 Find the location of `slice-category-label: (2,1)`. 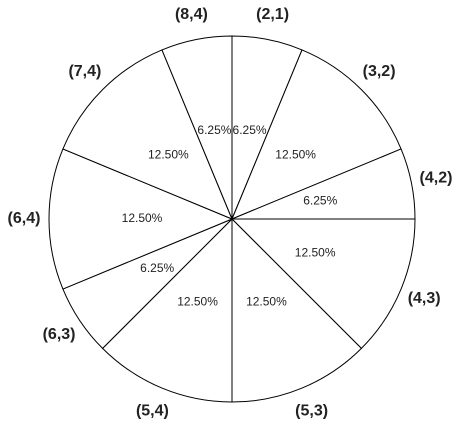

slice-category-label: (2,1) is located at coordinates (272, 14).